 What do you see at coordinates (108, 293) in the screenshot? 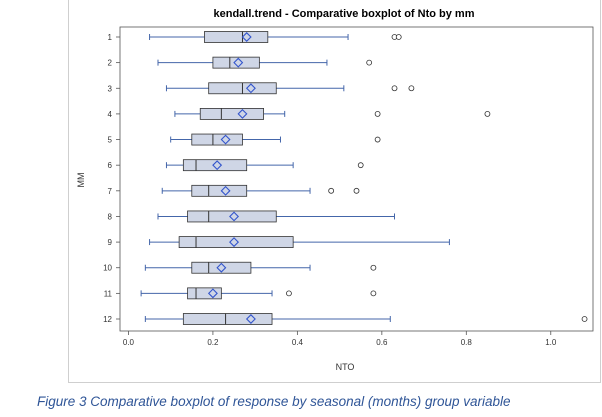
I see `y-tick-label: 11` at bounding box center [108, 293].